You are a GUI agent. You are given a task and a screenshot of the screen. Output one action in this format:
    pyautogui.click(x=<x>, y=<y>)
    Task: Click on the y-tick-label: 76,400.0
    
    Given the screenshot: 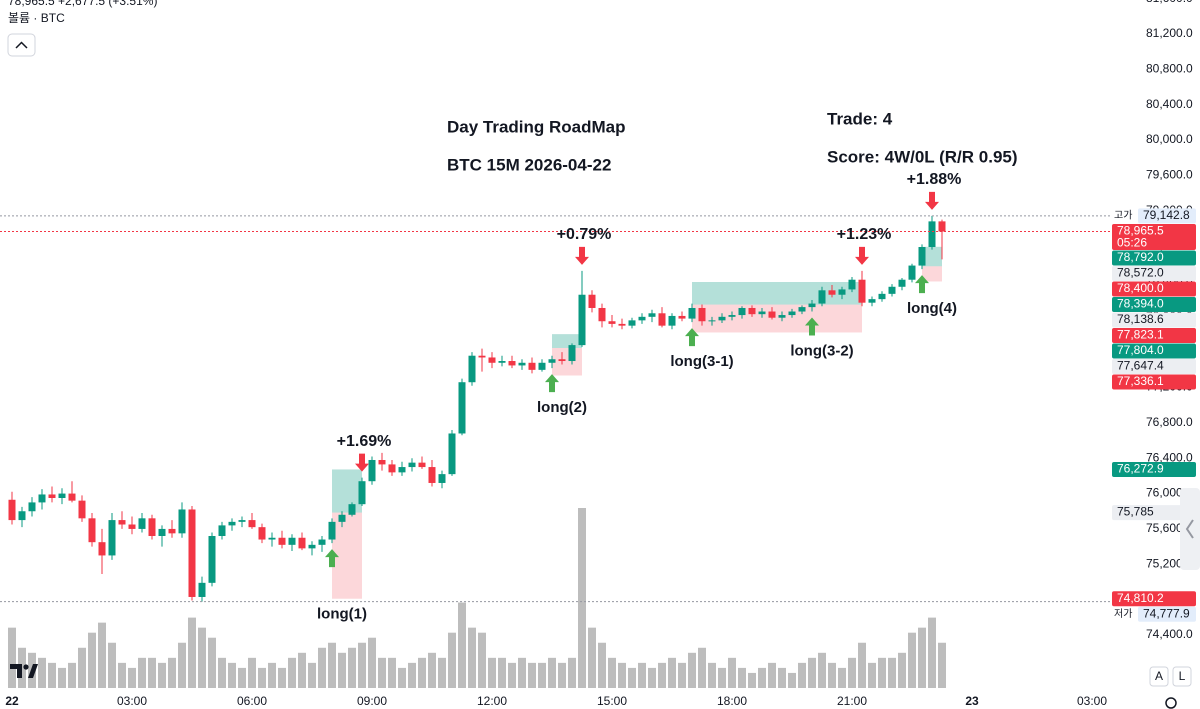 What is the action you would take?
    pyautogui.click(x=1169, y=457)
    